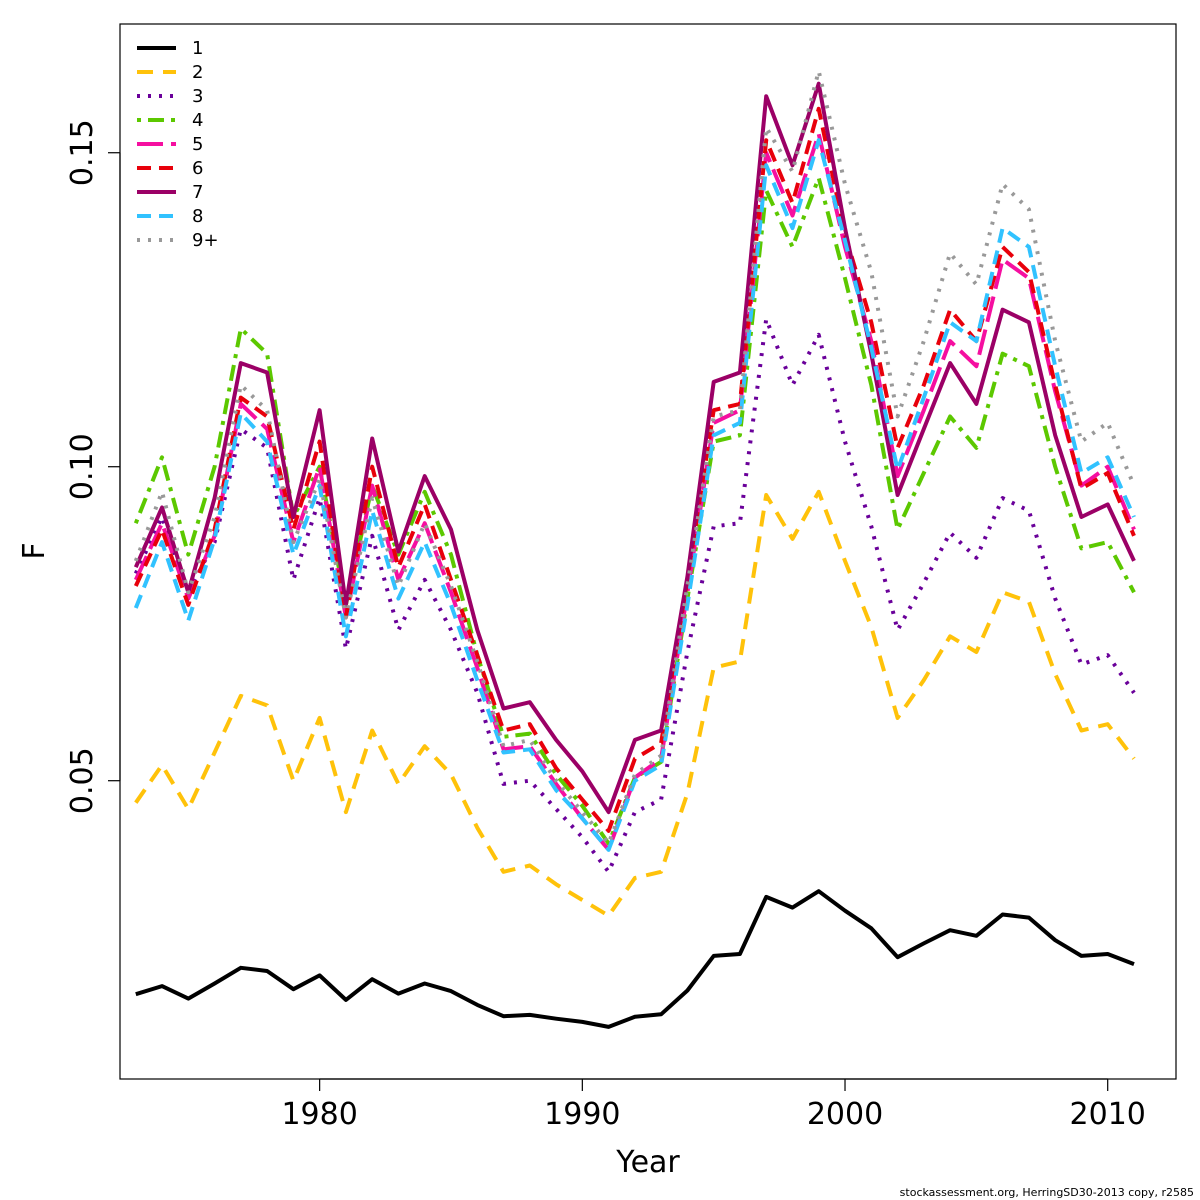 This screenshot has height=1200, width=1200. What do you see at coordinates (197, 120) in the screenshot?
I see `legend-label: 4` at bounding box center [197, 120].